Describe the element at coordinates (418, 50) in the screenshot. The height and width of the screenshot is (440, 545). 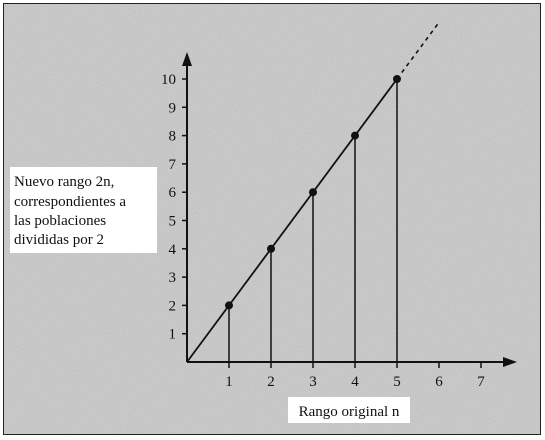
I see `series-line-extension` at that location.